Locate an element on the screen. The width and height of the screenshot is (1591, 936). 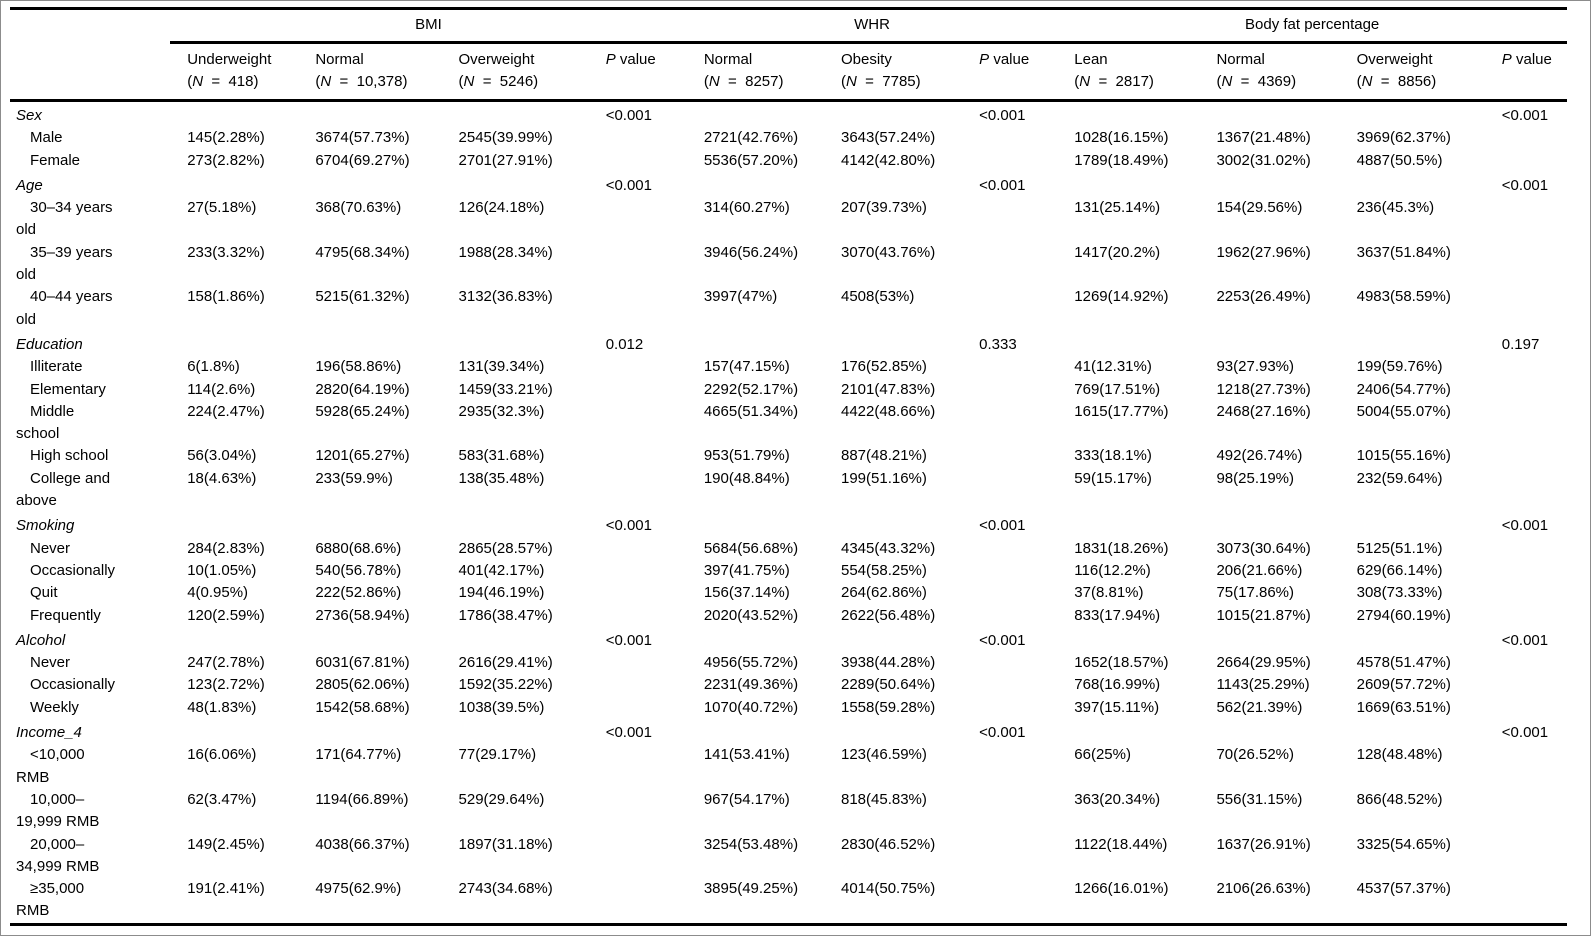
cell-value: 1615(17.77%) is located at coordinates (1121, 411).